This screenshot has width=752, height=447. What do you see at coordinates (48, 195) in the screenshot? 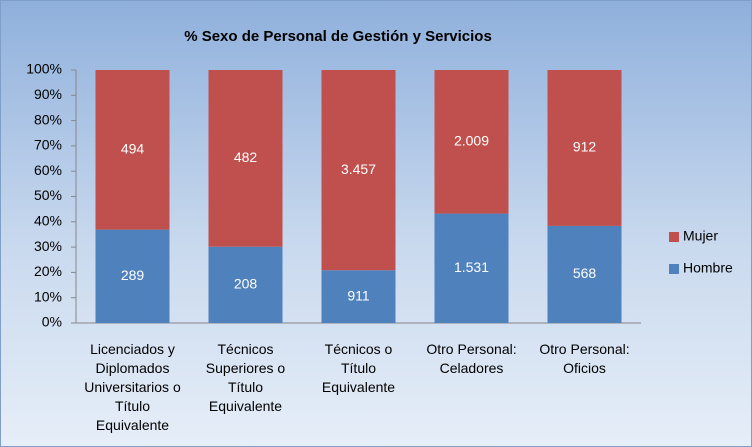
I see `y-tick-label: 50%` at bounding box center [48, 195].